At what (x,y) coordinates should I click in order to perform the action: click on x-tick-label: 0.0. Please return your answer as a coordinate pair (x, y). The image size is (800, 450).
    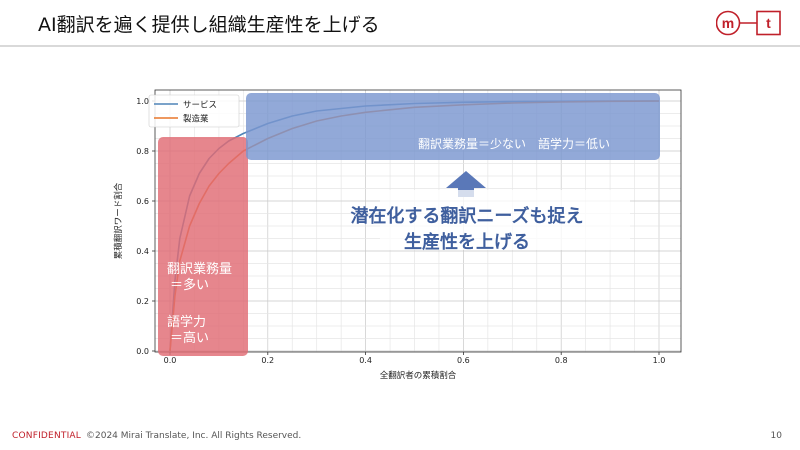
    Looking at the image, I should click on (170, 360).